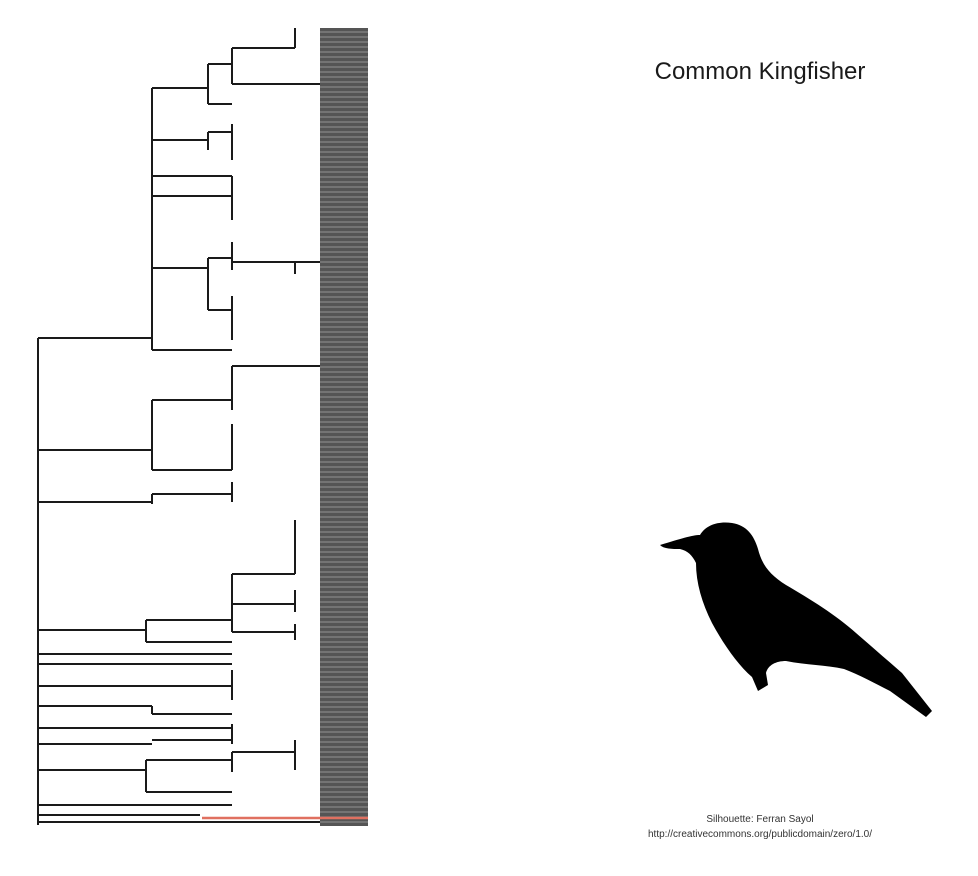  Describe the element at coordinates (796, 619) in the screenshot. I see `bird-silhouette-icon` at that location.